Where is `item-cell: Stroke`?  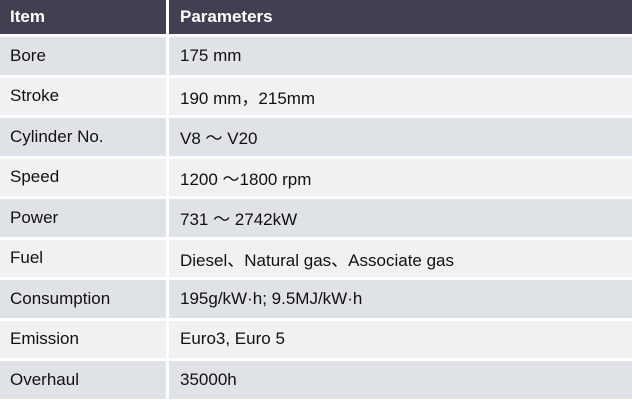 item-cell: Stroke is located at coordinates (84, 97).